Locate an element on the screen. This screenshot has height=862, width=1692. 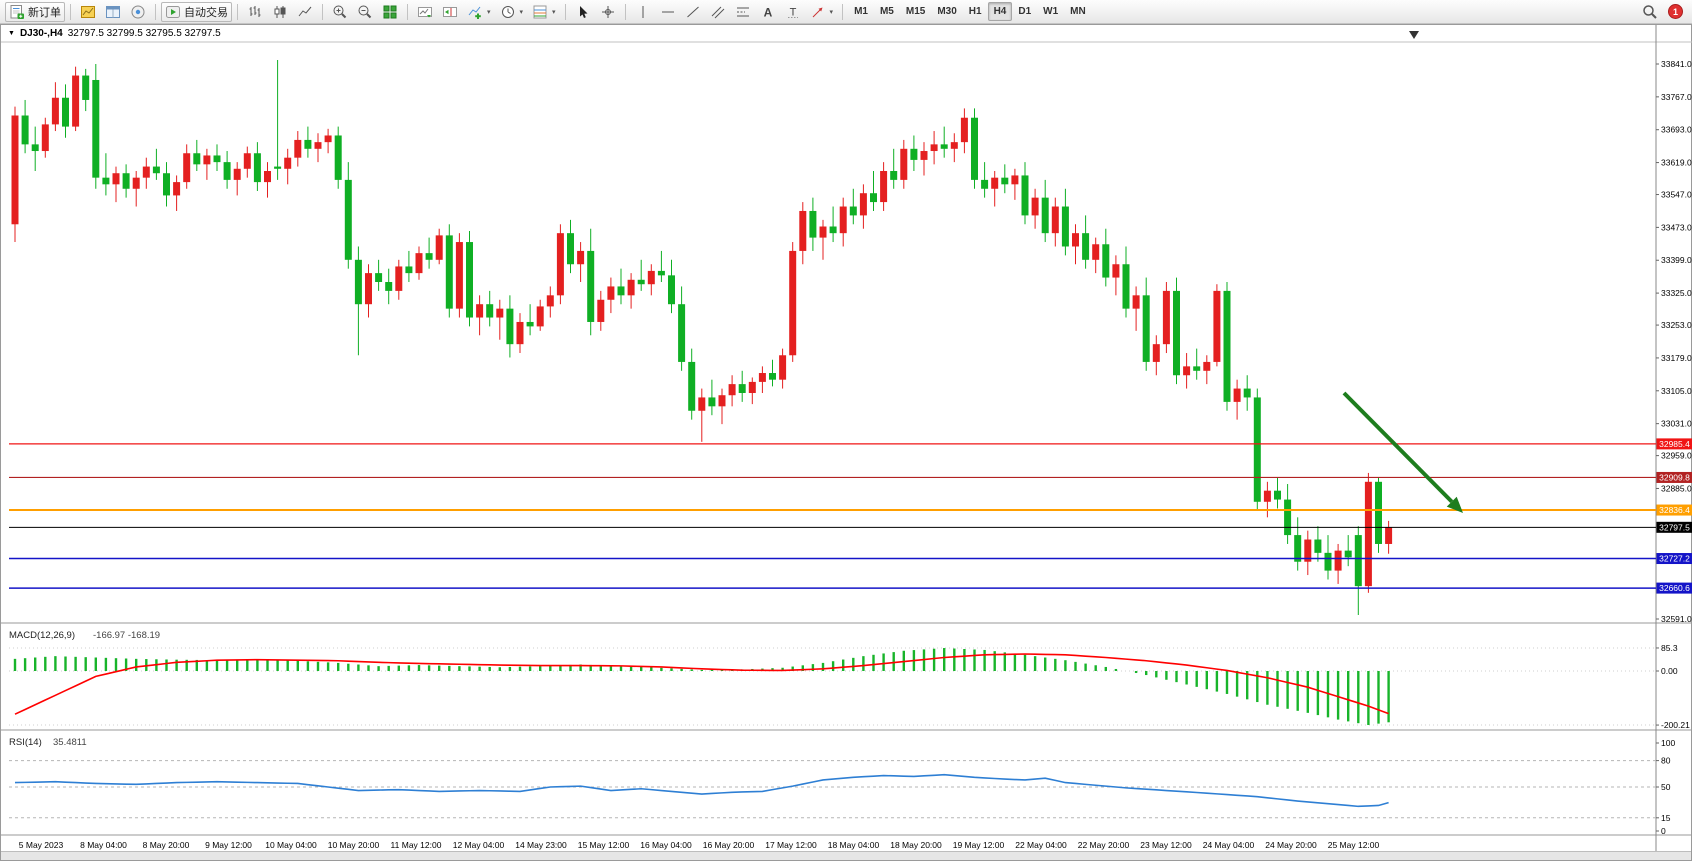
svg-text: T is located at coordinates (792, 12).